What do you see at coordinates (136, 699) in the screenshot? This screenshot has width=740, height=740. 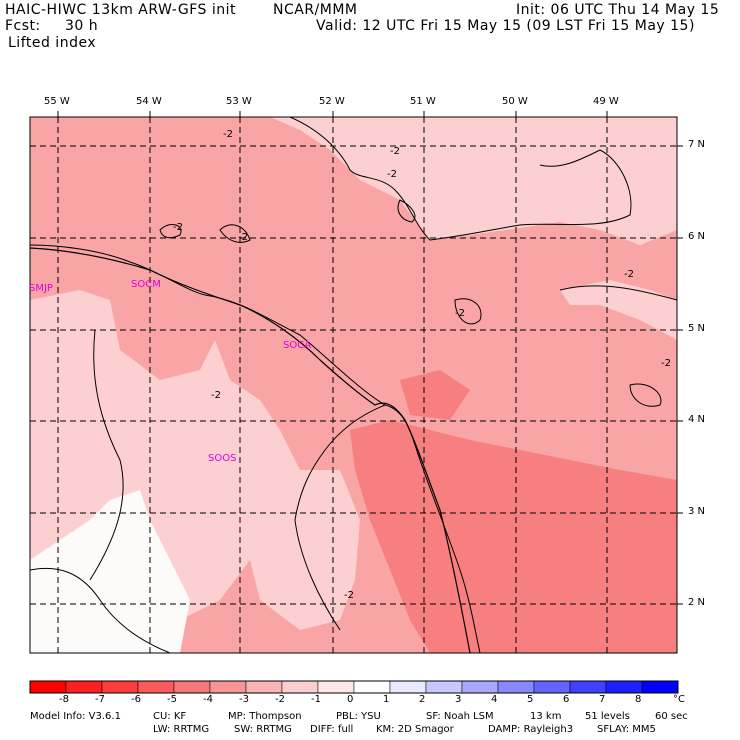 I see `colorbar-tick: -6` at bounding box center [136, 699].